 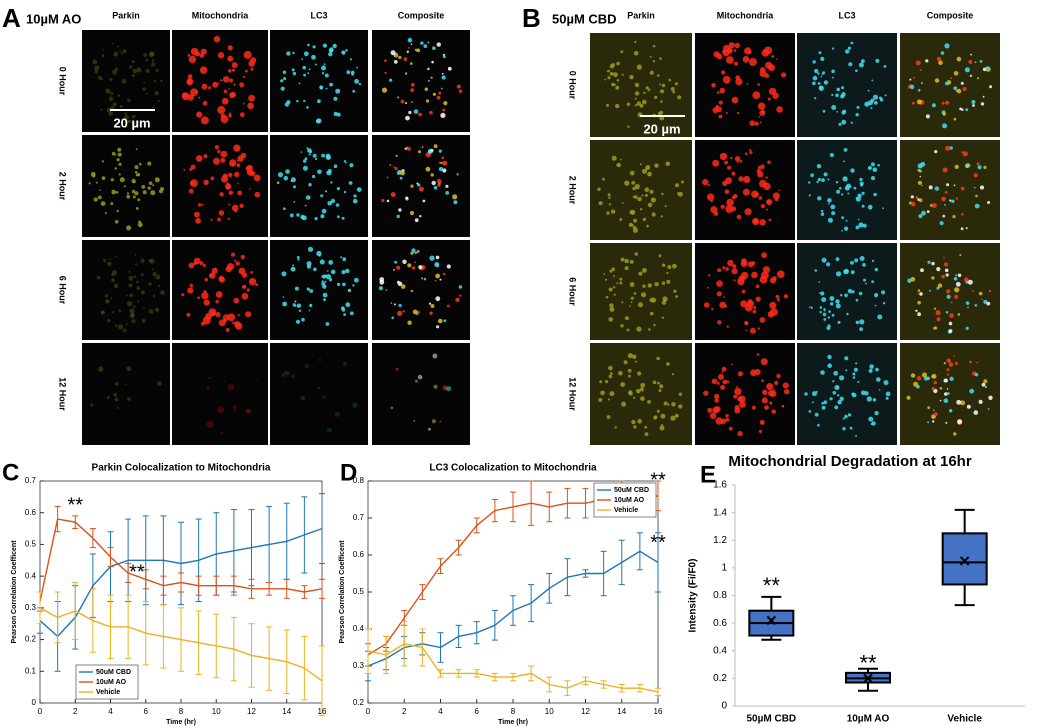 I want to click on x-tick-label: 10µM AO, so click(x=868, y=719).